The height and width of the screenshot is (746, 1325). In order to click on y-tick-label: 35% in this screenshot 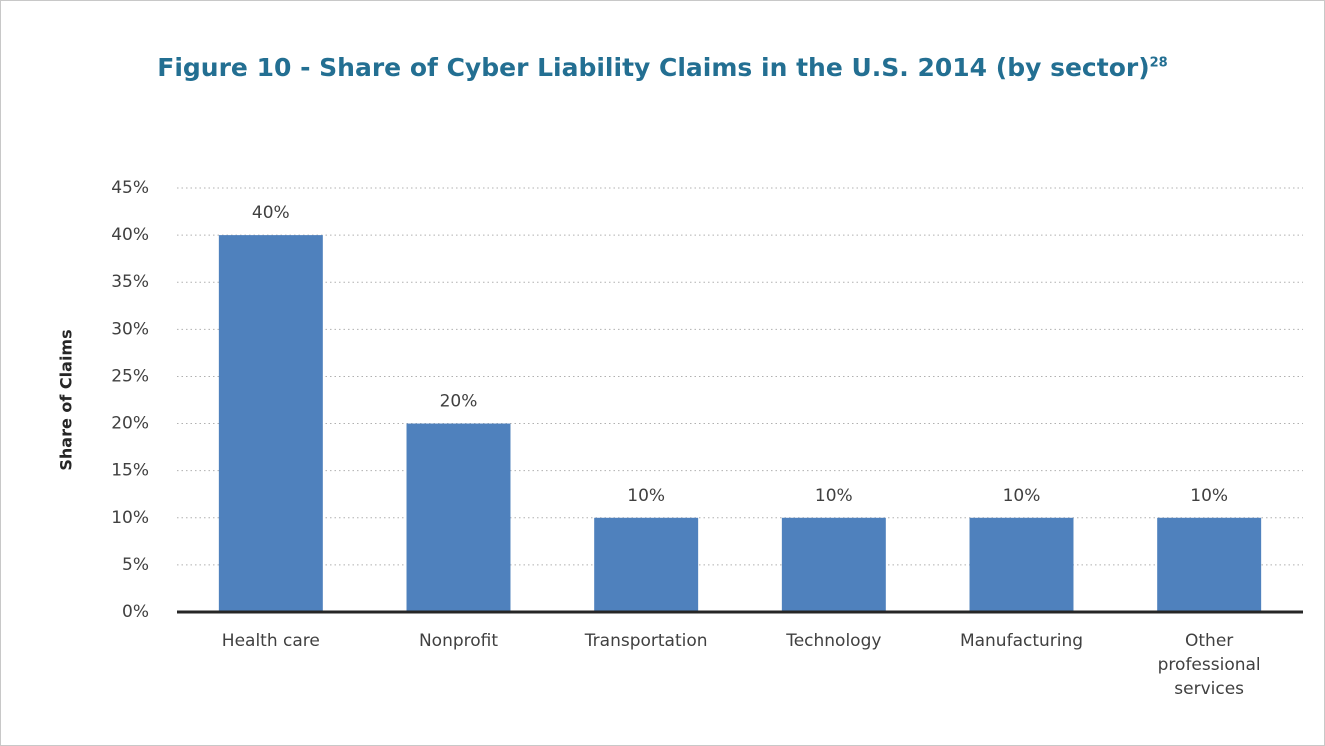, I will do `click(130, 282)`.